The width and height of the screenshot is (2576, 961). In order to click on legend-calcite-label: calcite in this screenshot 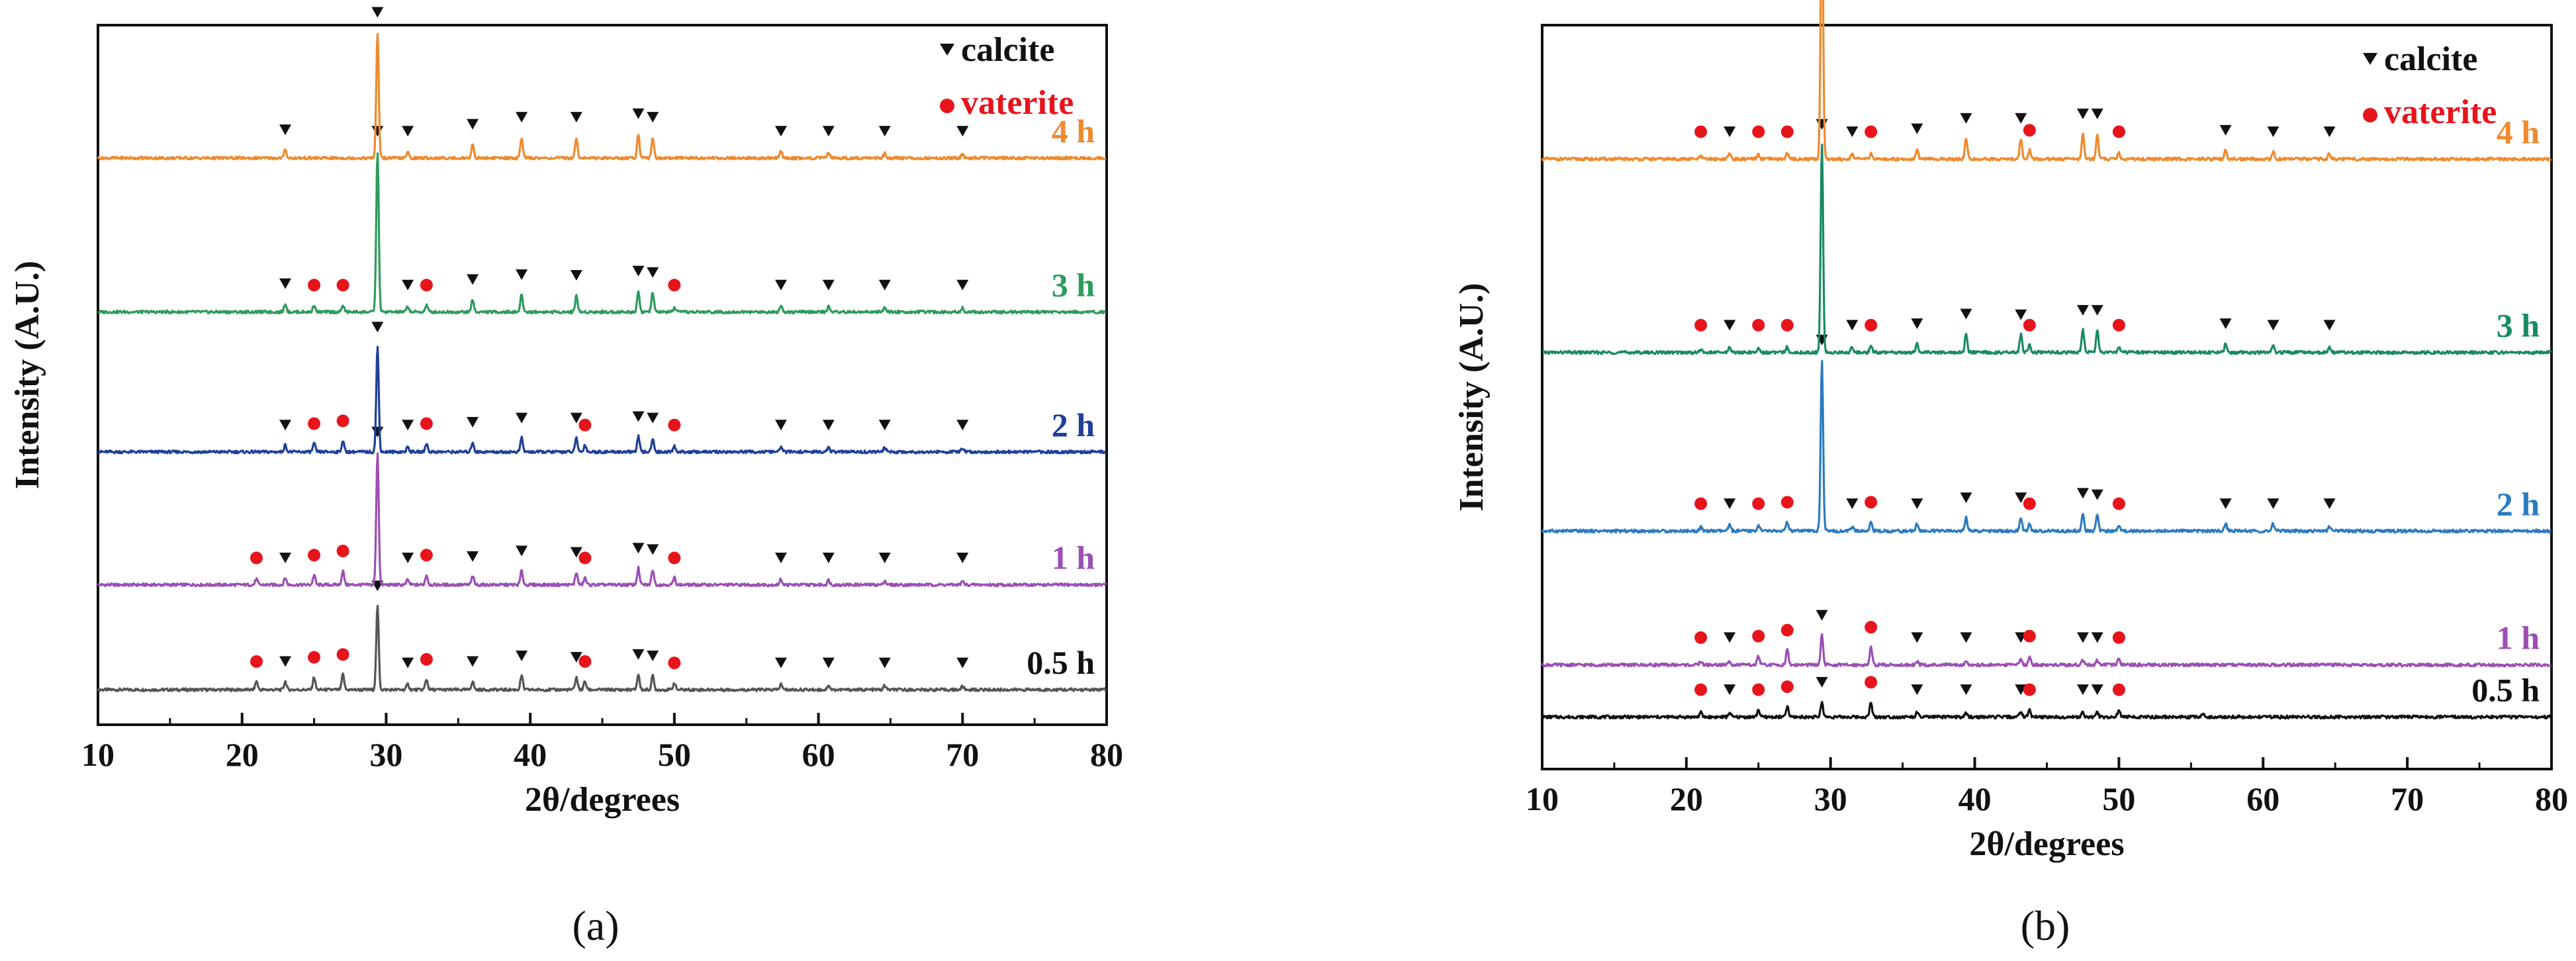, I will do `click(1007, 50)`.